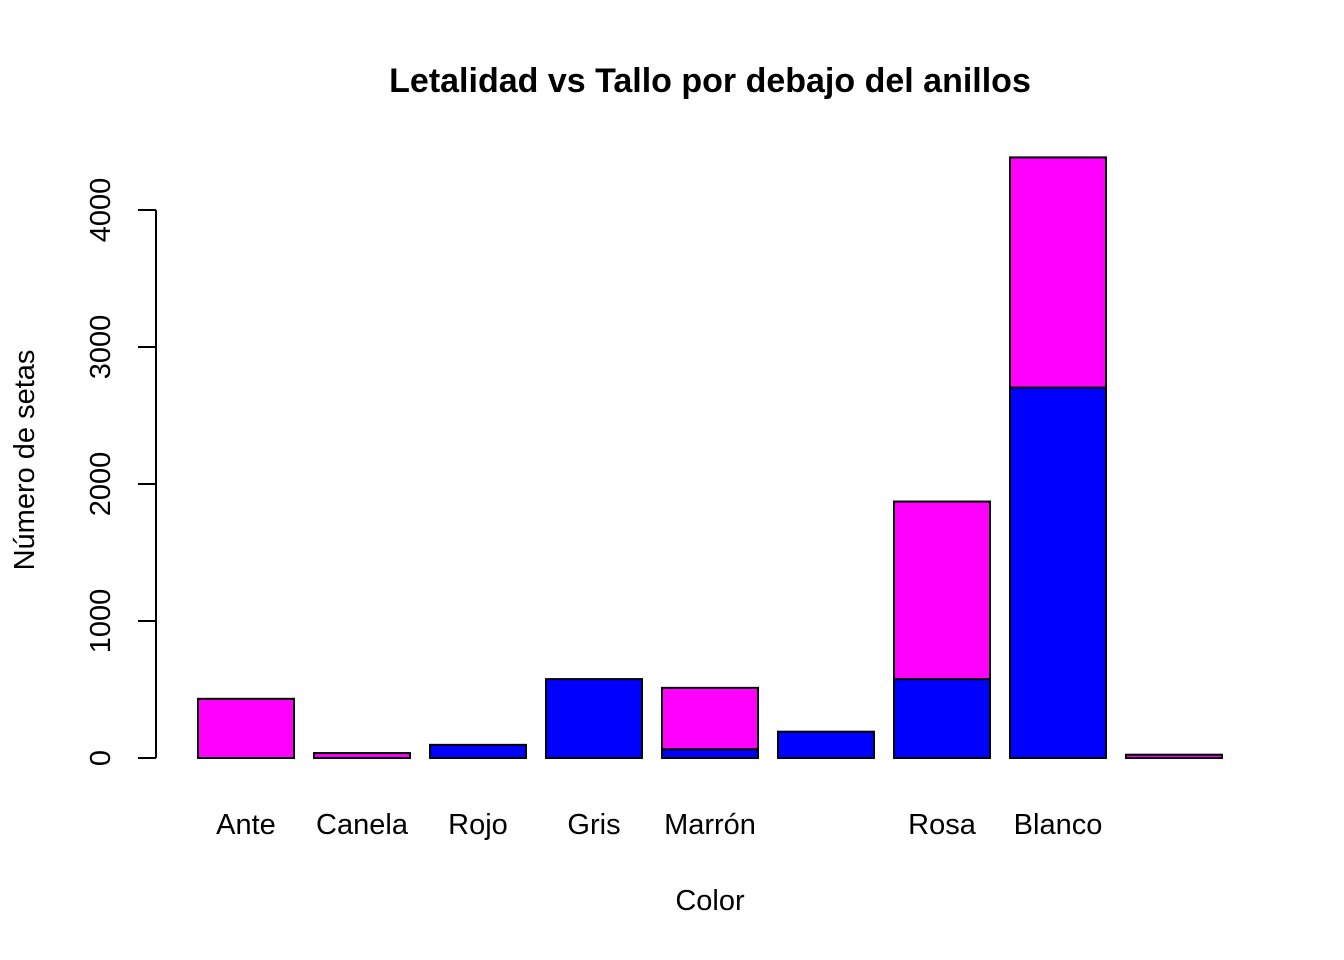 The image size is (1344, 960). I want to click on x-tick-label: Marrón, so click(710, 825).